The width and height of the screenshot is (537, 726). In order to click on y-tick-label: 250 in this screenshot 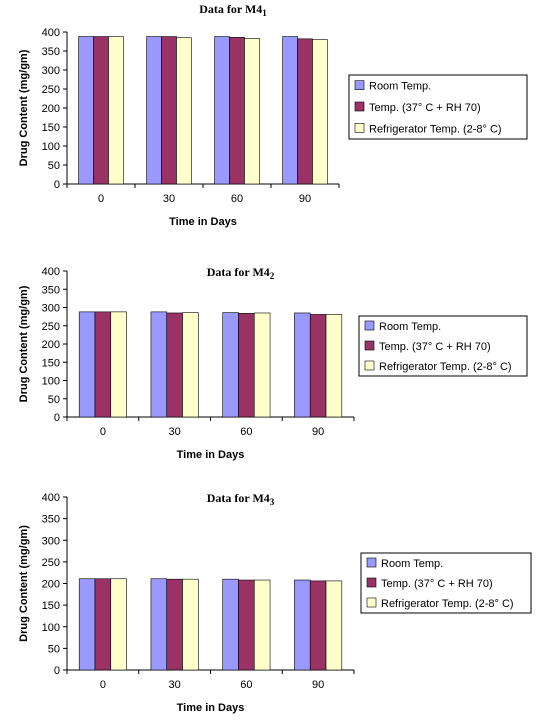, I will do `click(51, 90)`.